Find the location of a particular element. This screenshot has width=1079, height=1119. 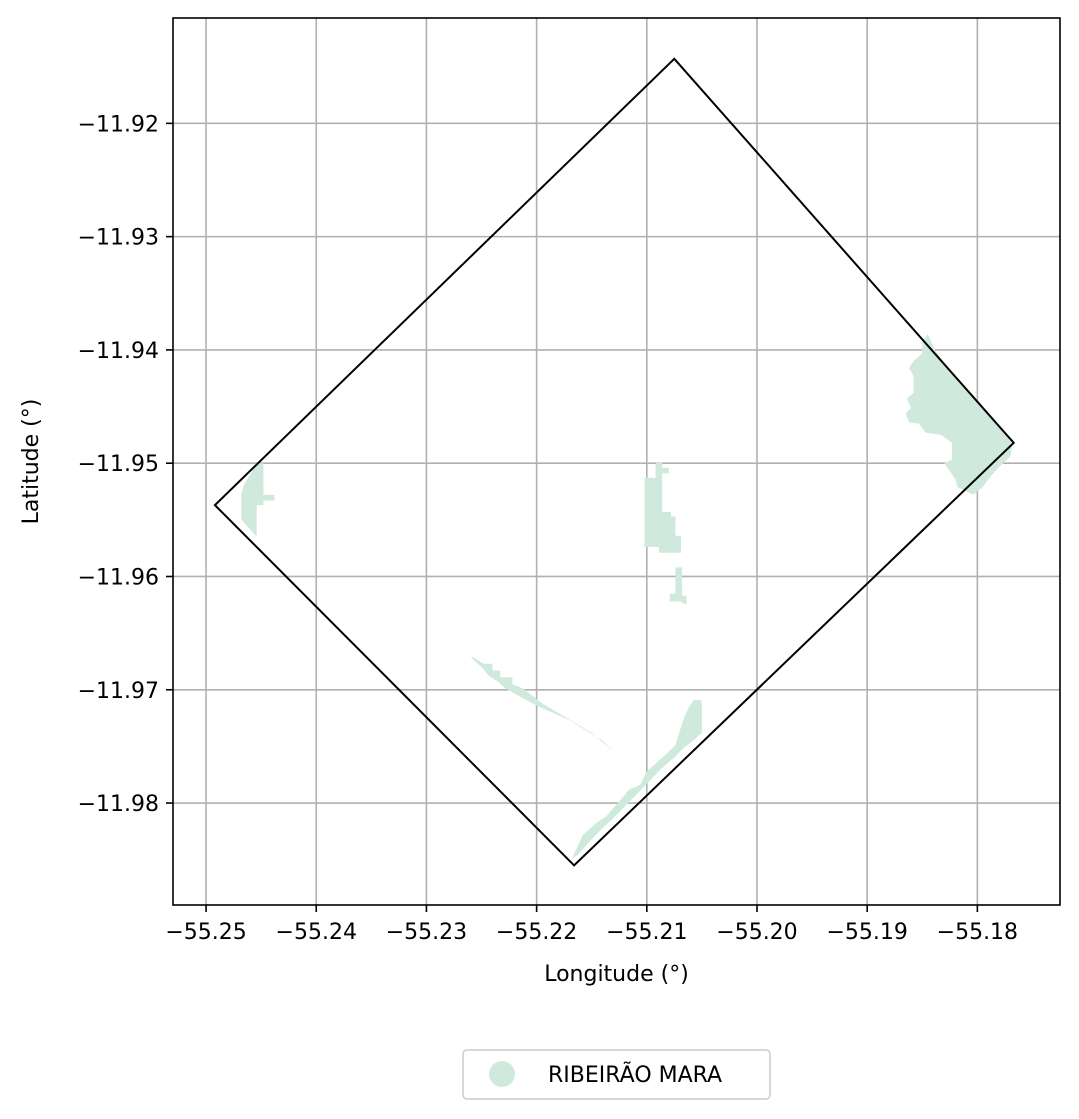

x-tick-label: −55.22 is located at coordinates (536, 932).